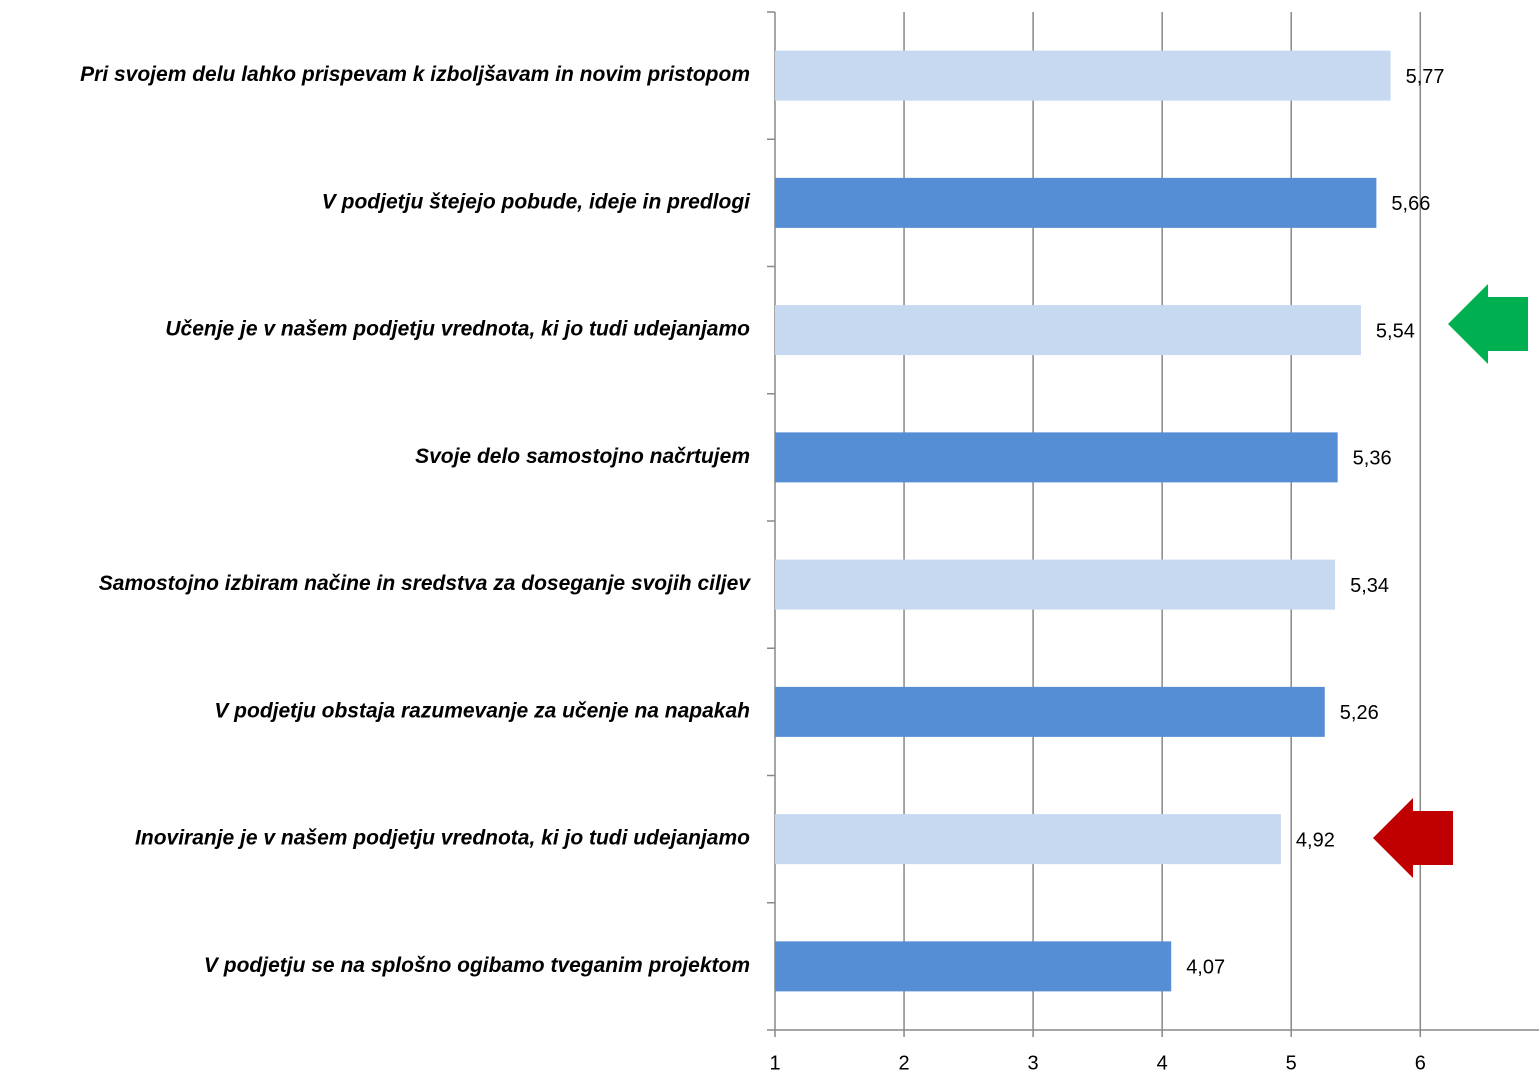  What do you see at coordinates (1395, 331) in the screenshot?
I see `value-label: 5,54` at bounding box center [1395, 331].